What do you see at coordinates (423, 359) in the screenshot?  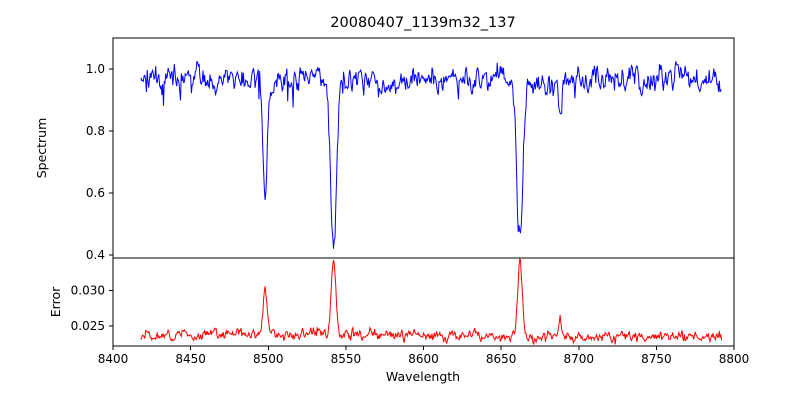 I see `x-tick-label: 8600` at bounding box center [423, 359].